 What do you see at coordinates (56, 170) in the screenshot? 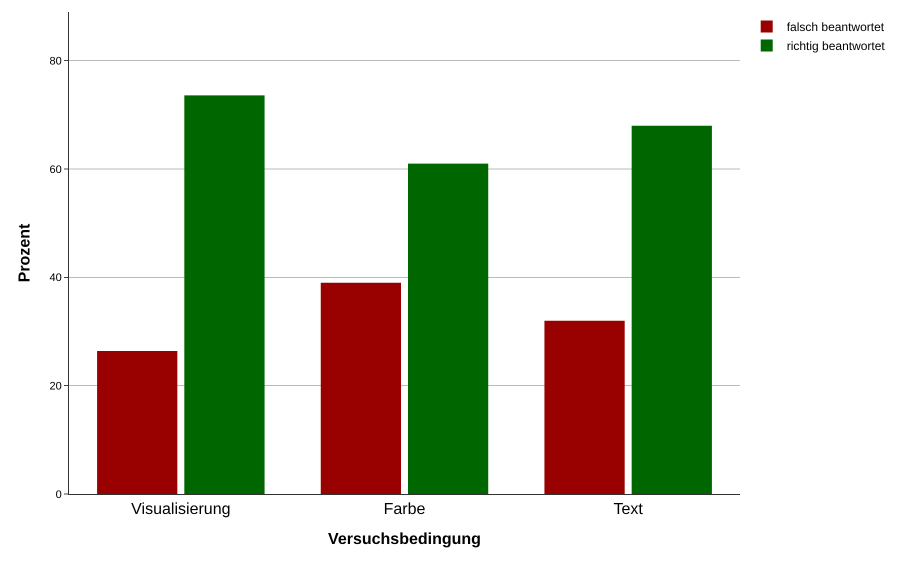
I see `y-tick-label: 60` at bounding box center [56, 170].